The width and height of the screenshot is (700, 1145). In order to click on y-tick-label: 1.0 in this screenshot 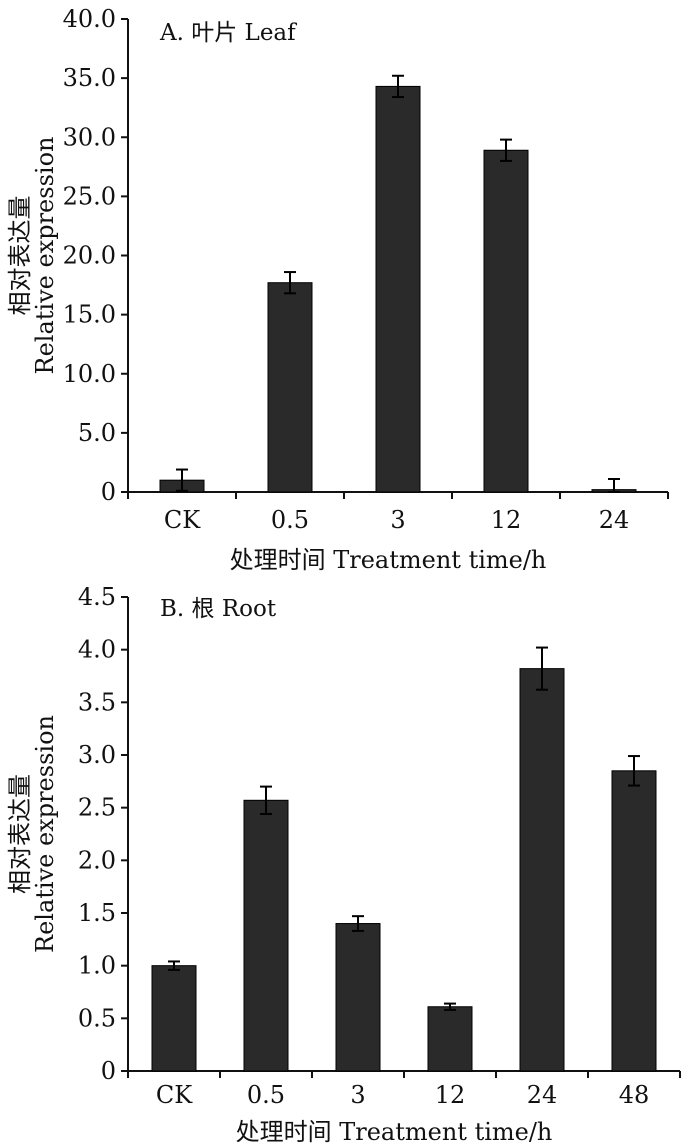, I will do `click(97, 966)`.